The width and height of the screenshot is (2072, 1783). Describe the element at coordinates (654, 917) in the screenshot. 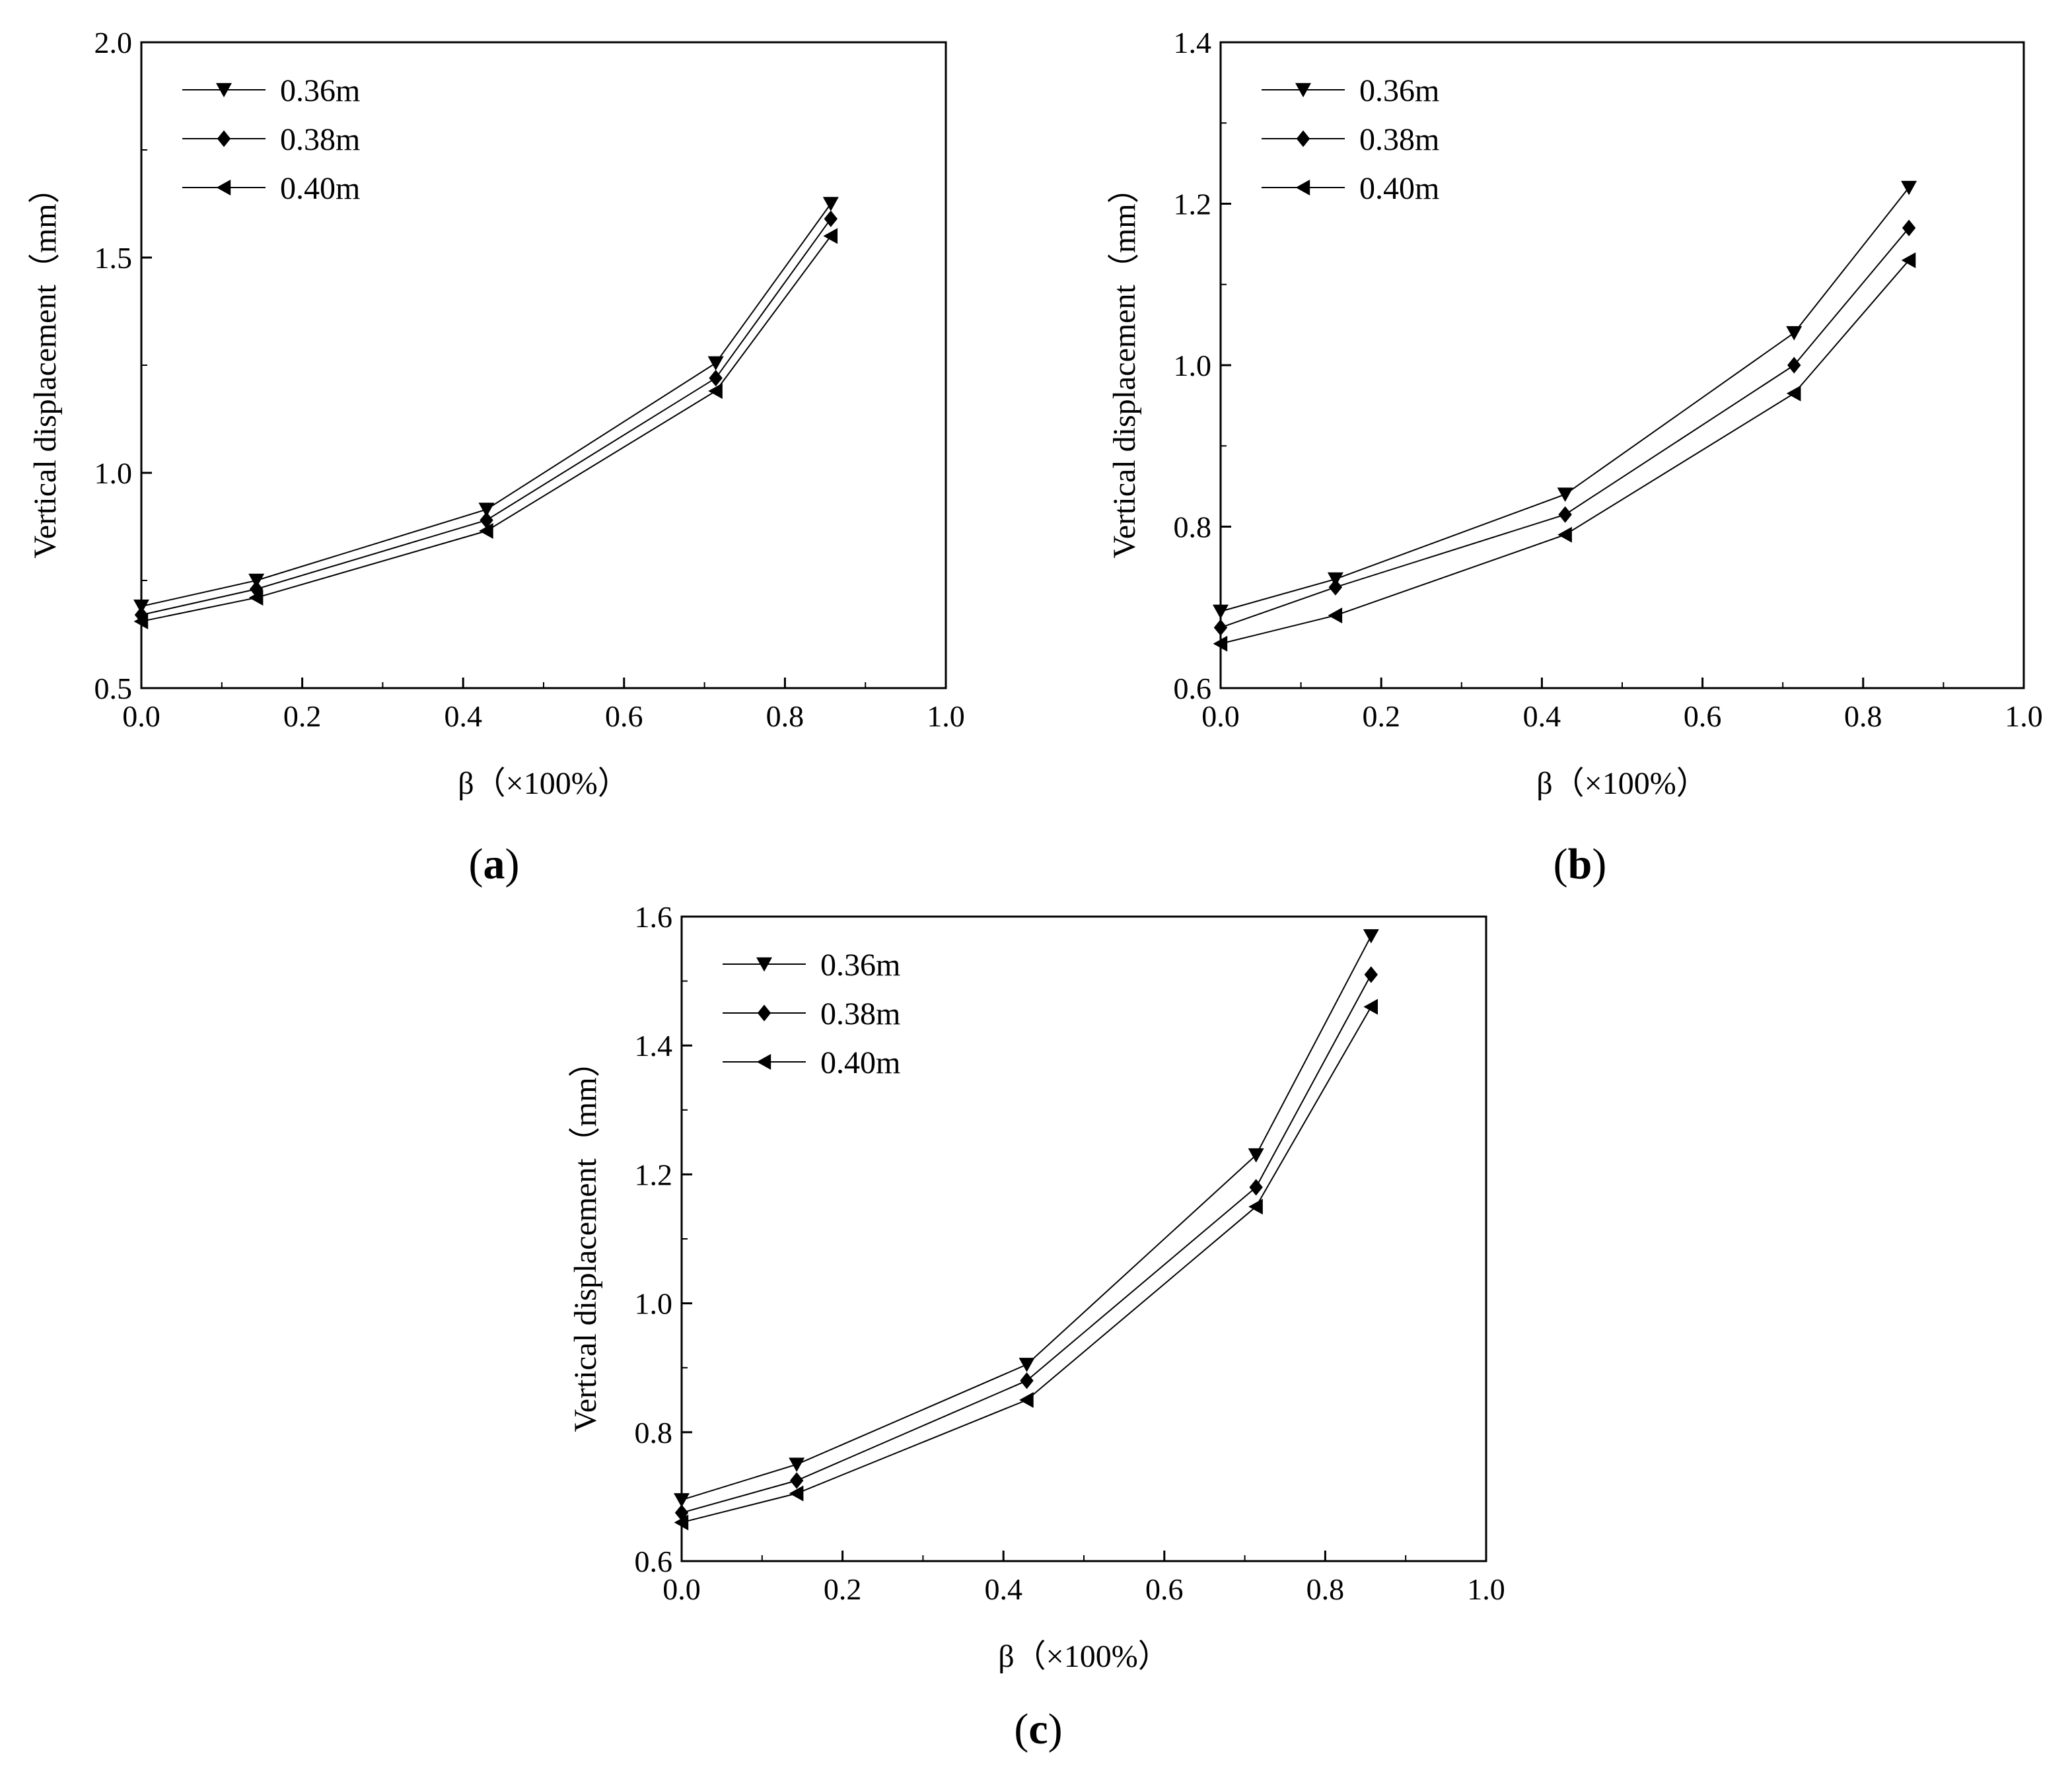

I see `y-tick-label: 1.6` at that location.